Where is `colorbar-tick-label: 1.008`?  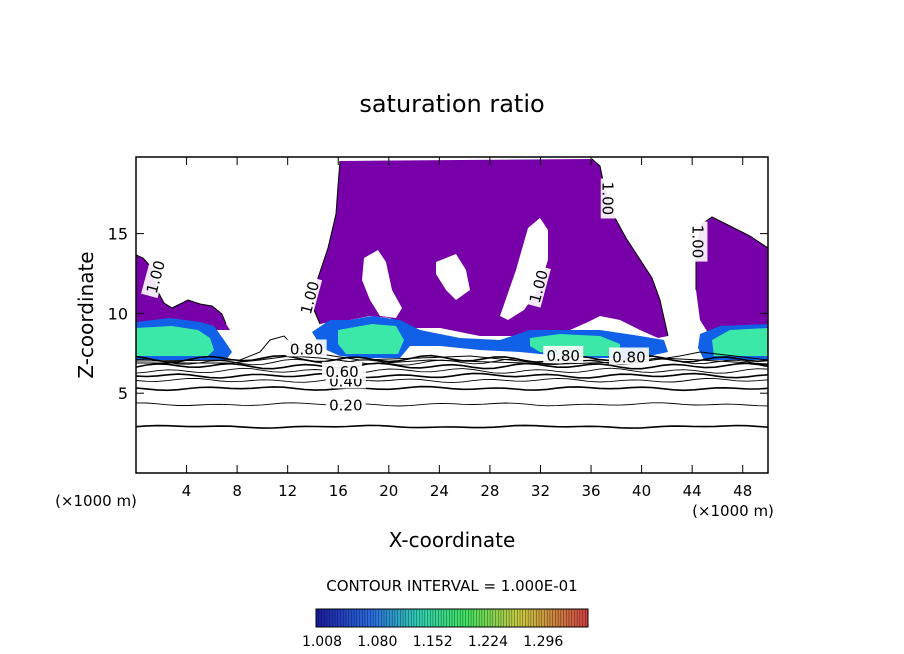 colorbar-tick-label: 1.008 is located at coordinates (322, 642).